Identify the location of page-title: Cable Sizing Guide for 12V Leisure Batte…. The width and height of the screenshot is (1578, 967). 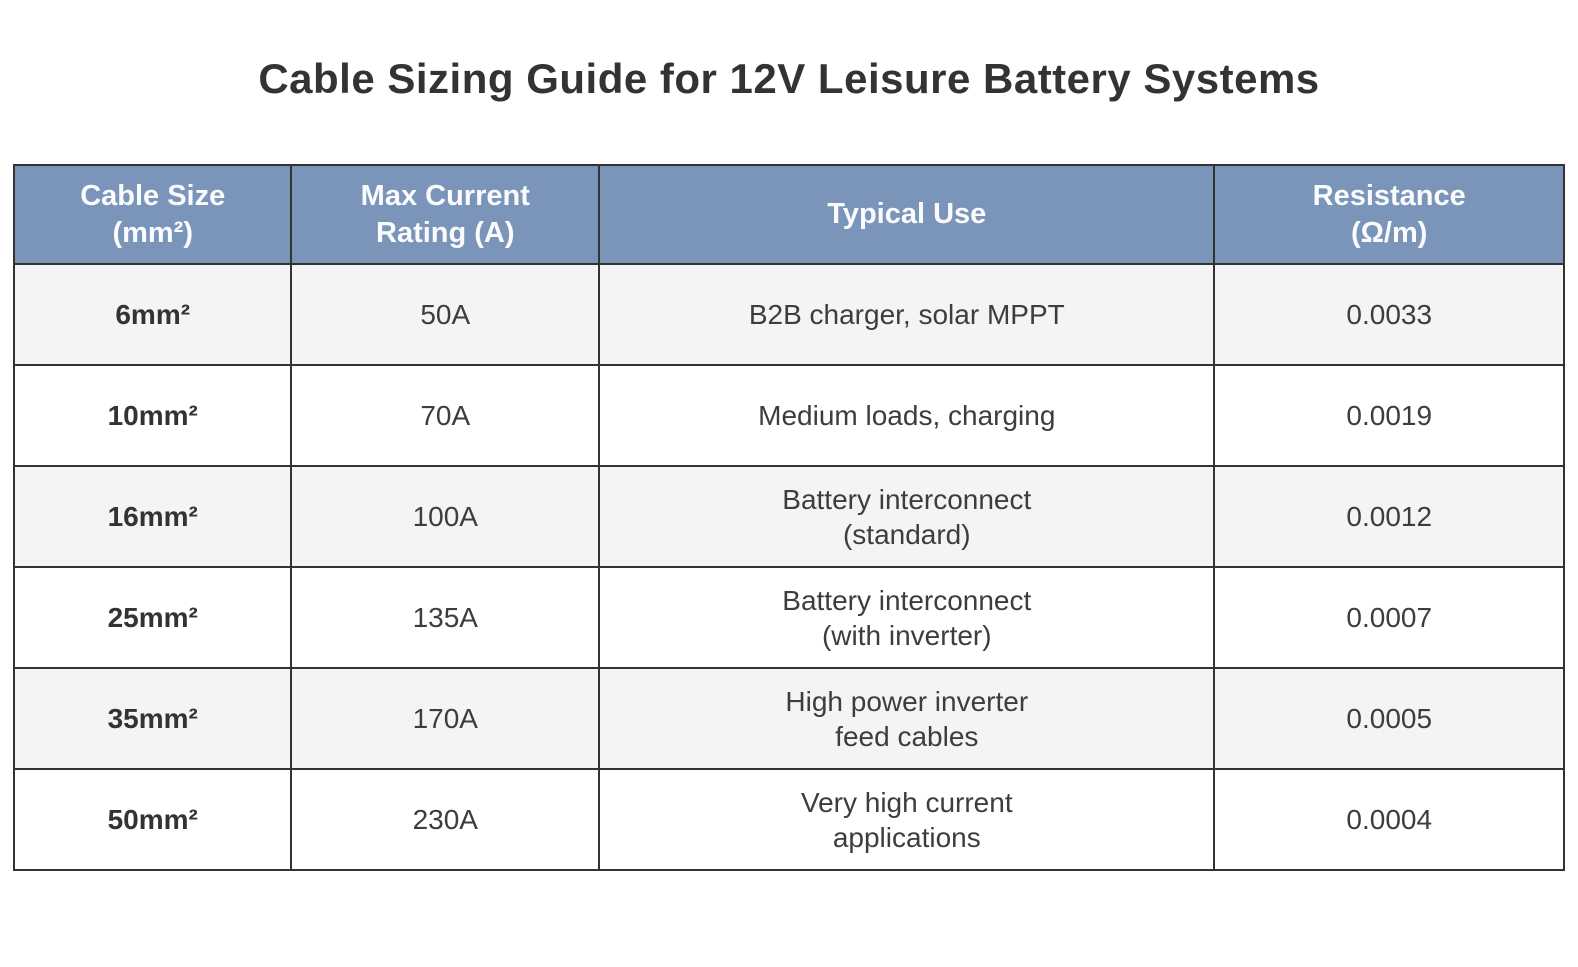
(789, 78).